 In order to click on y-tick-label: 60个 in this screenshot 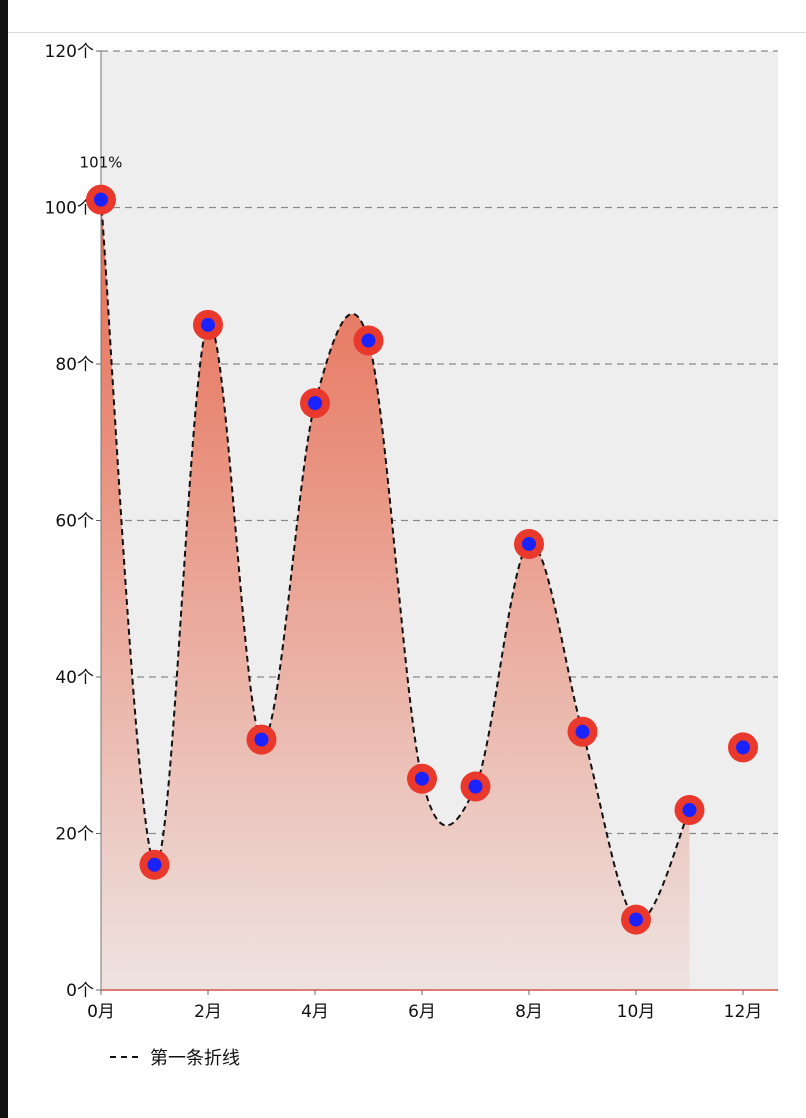, I will do `click(74, 522)`.